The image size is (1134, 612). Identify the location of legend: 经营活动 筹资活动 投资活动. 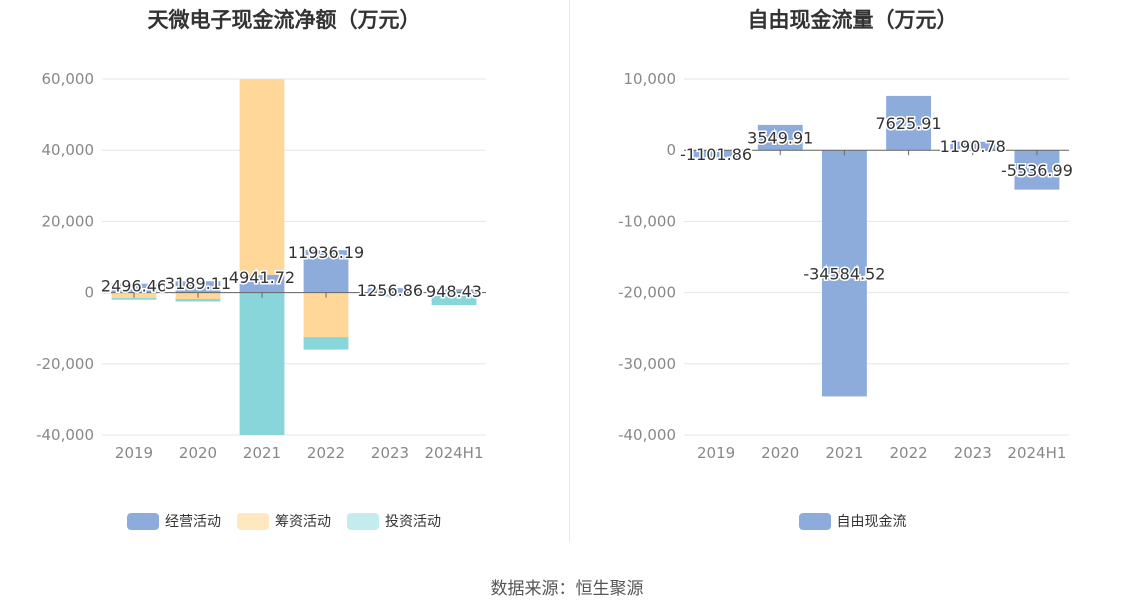
(284, 521).